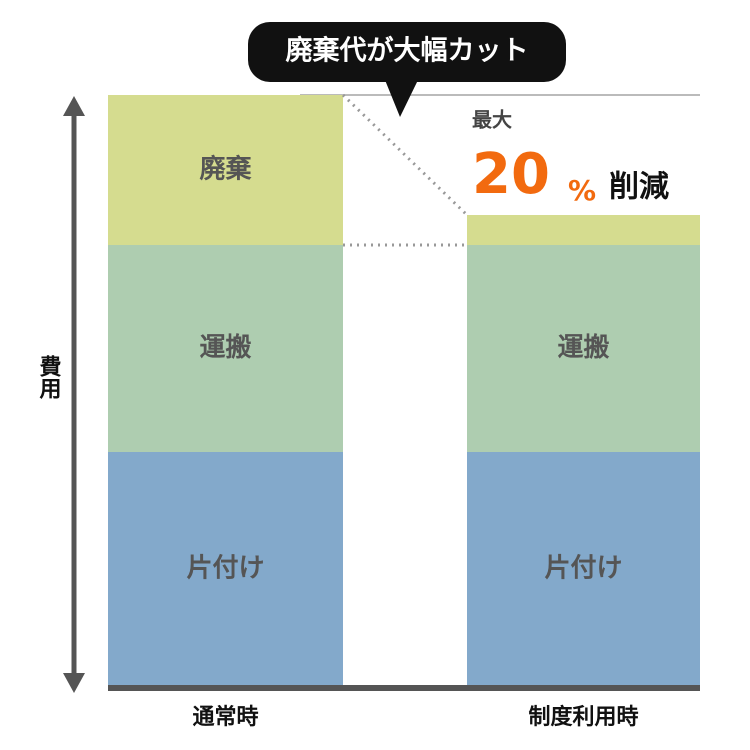 This screenshot has height=750, width=750. What do you see at coordinates (405, 155) in the screenshot?
I see `connector` at bounding box center [405, 155].